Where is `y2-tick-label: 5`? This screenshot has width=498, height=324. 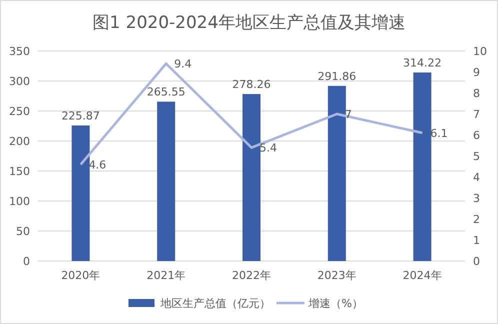
y2-tick-label: 5 is located at coordinates (476, 156).